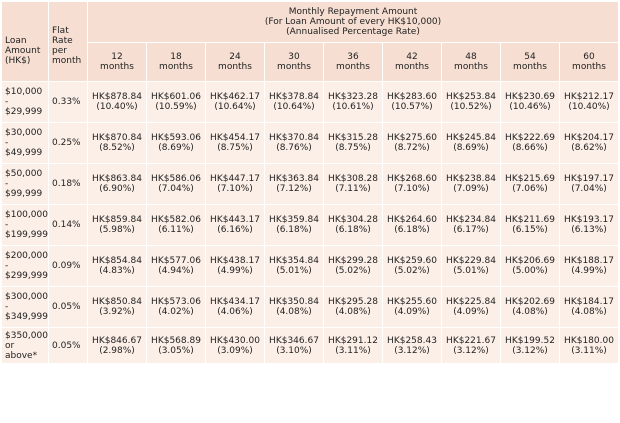 Image resolution: width=620 pixels, height=423 pixels. I want to click on repayment-text: (4.99%), so click(589, 271).